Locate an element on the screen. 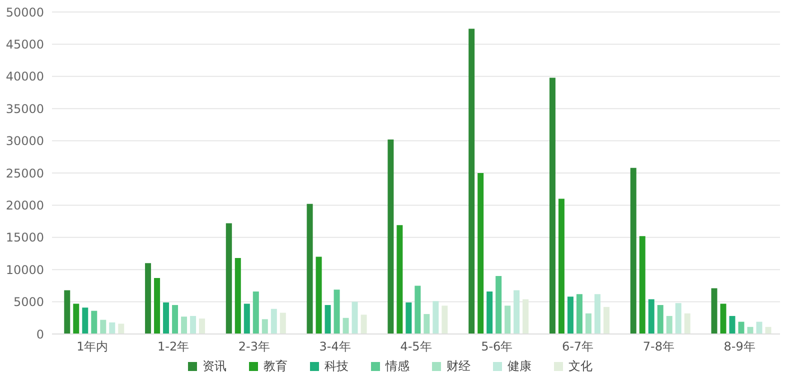 The image size is (800, 381). legend-label: 情感 is located at coordinates (398, 366).